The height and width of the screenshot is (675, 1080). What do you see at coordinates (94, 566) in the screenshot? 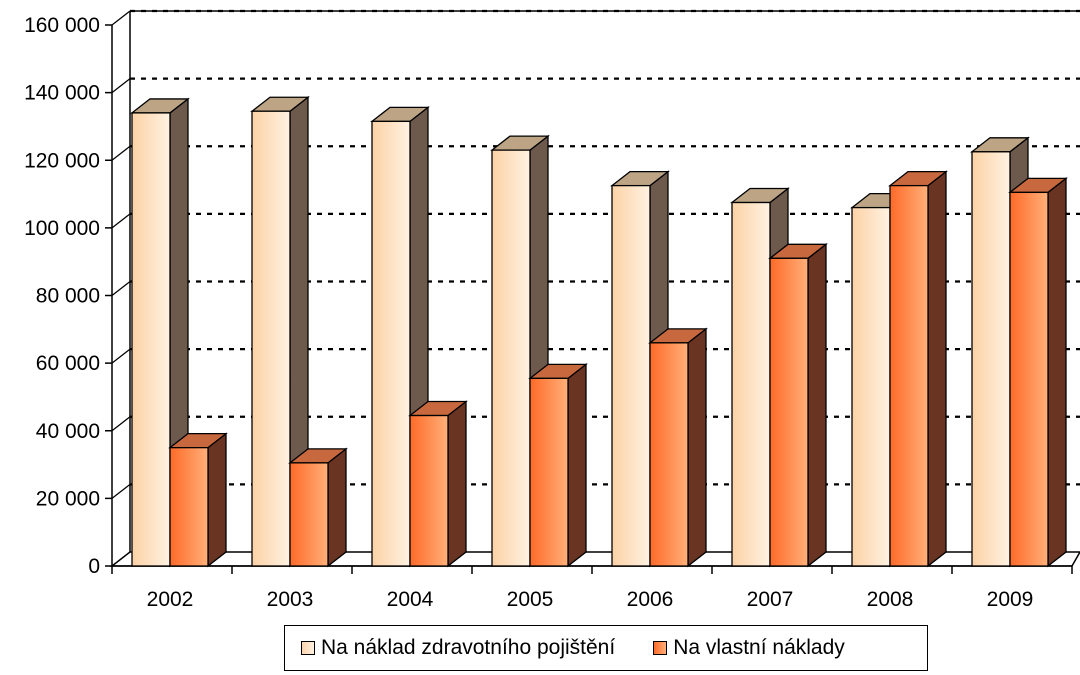
I see `y-tick-label: 0` at bounding box center [94, 566].